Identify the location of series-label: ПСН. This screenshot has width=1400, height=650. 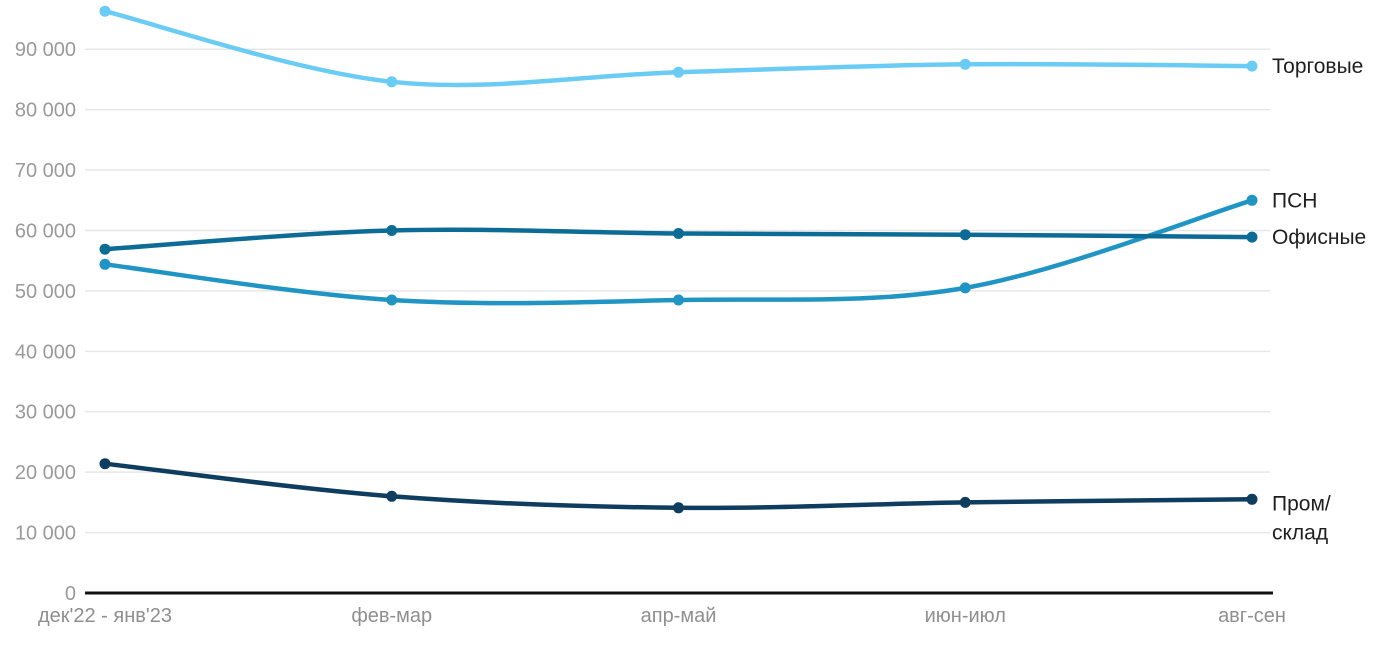
(1294, 200).